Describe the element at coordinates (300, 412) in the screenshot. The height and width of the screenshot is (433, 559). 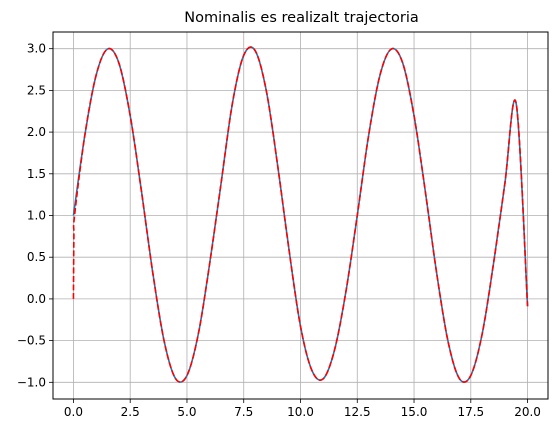
I see `x-tick-label: 10.0` at that location.